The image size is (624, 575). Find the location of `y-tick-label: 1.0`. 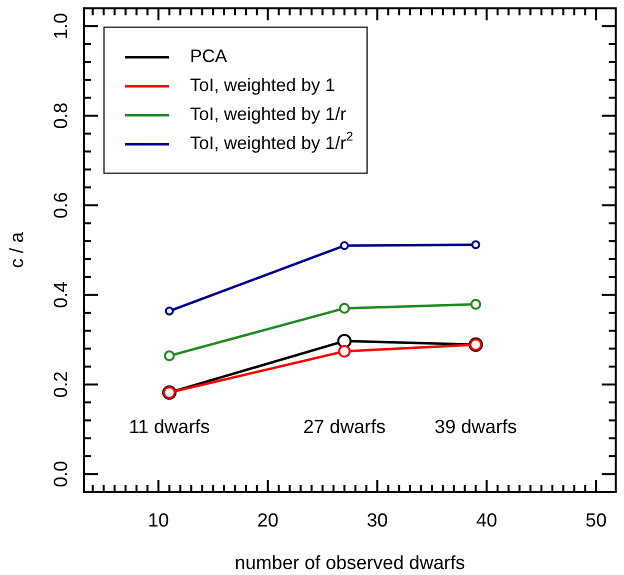

y-tick-label: 1.0 is located at coordinates (61, 26).